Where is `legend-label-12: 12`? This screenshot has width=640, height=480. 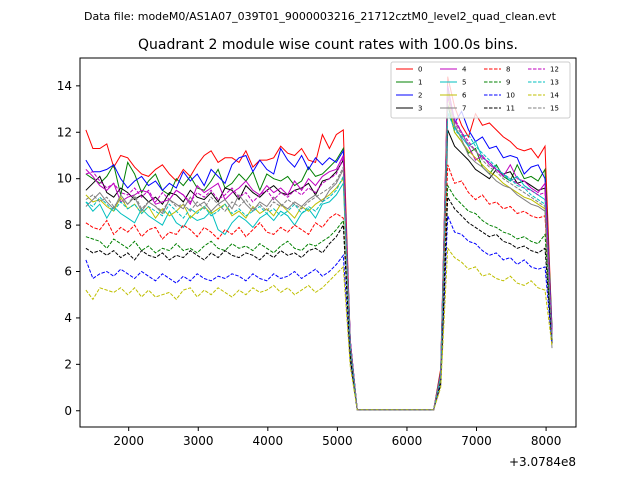
legend-label-12: 12 is located at coordinates (554, 70).